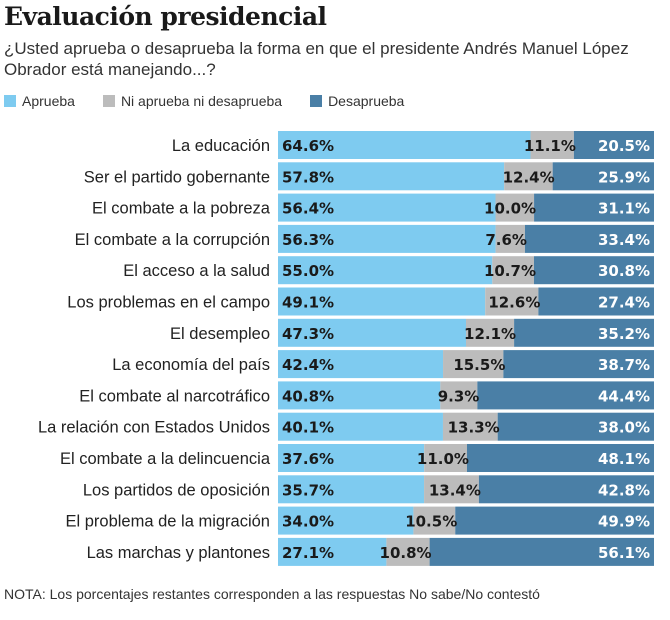  I want to click on category-label: El acceso a la salud, so click(196, 271).